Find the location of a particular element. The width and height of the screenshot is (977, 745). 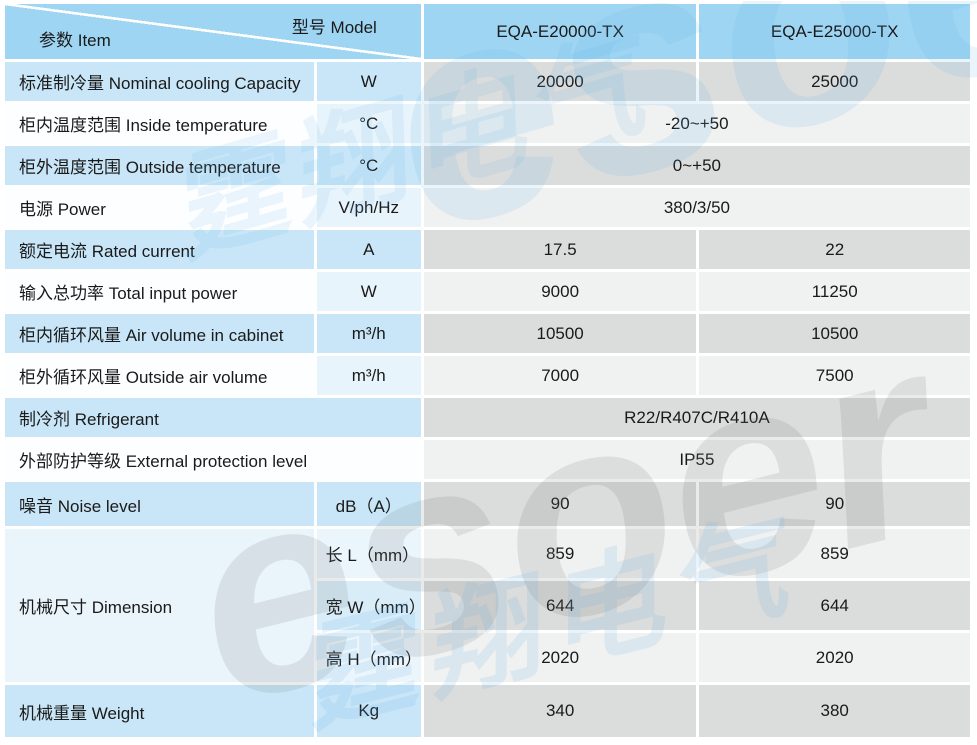

header-model-label: 型号 Model is located at coordinates (334, 27).